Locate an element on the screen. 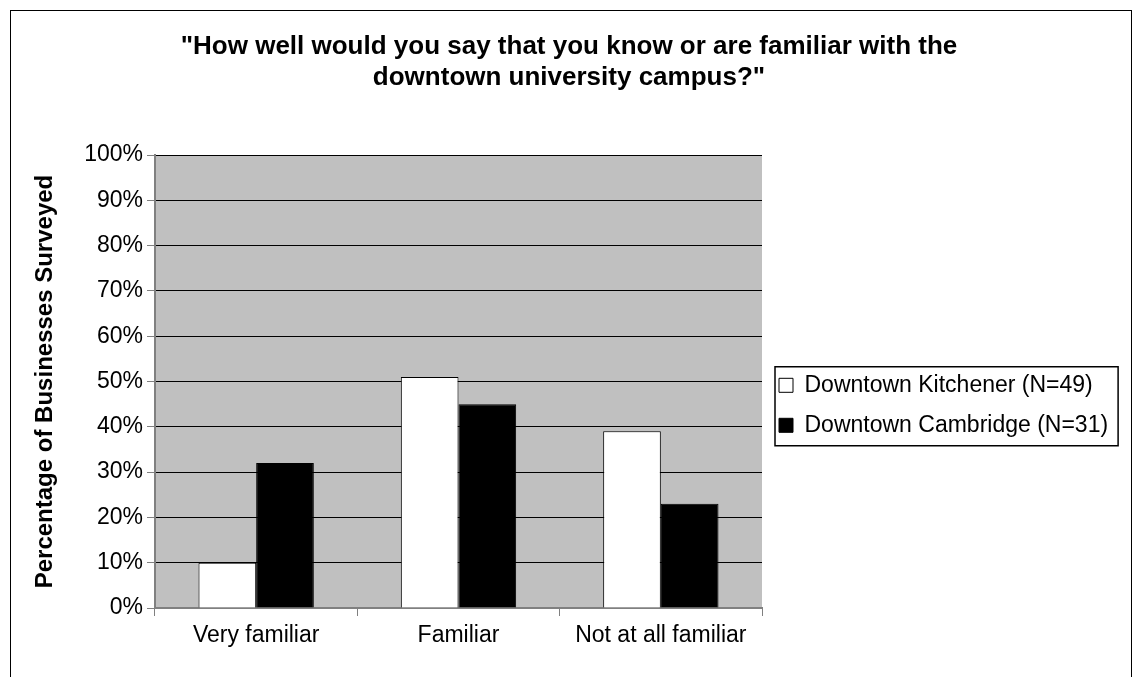 The height and width of the screenshot is (677, 1135). x-tick-label: Not at all familiar is located at coordinates (661, 634).